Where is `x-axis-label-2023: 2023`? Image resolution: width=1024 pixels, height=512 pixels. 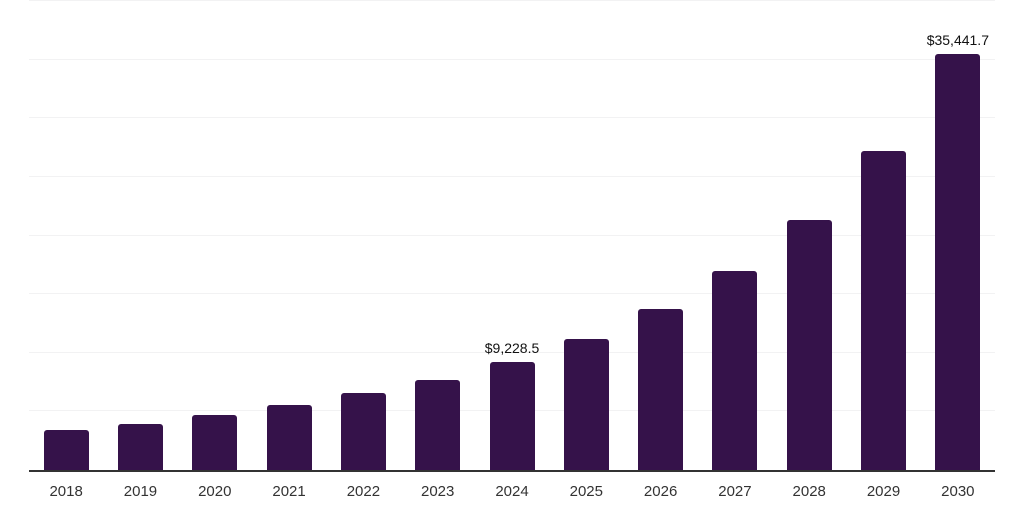
x-axis-label-2023: 2023 is located at coordinates (438, 491).